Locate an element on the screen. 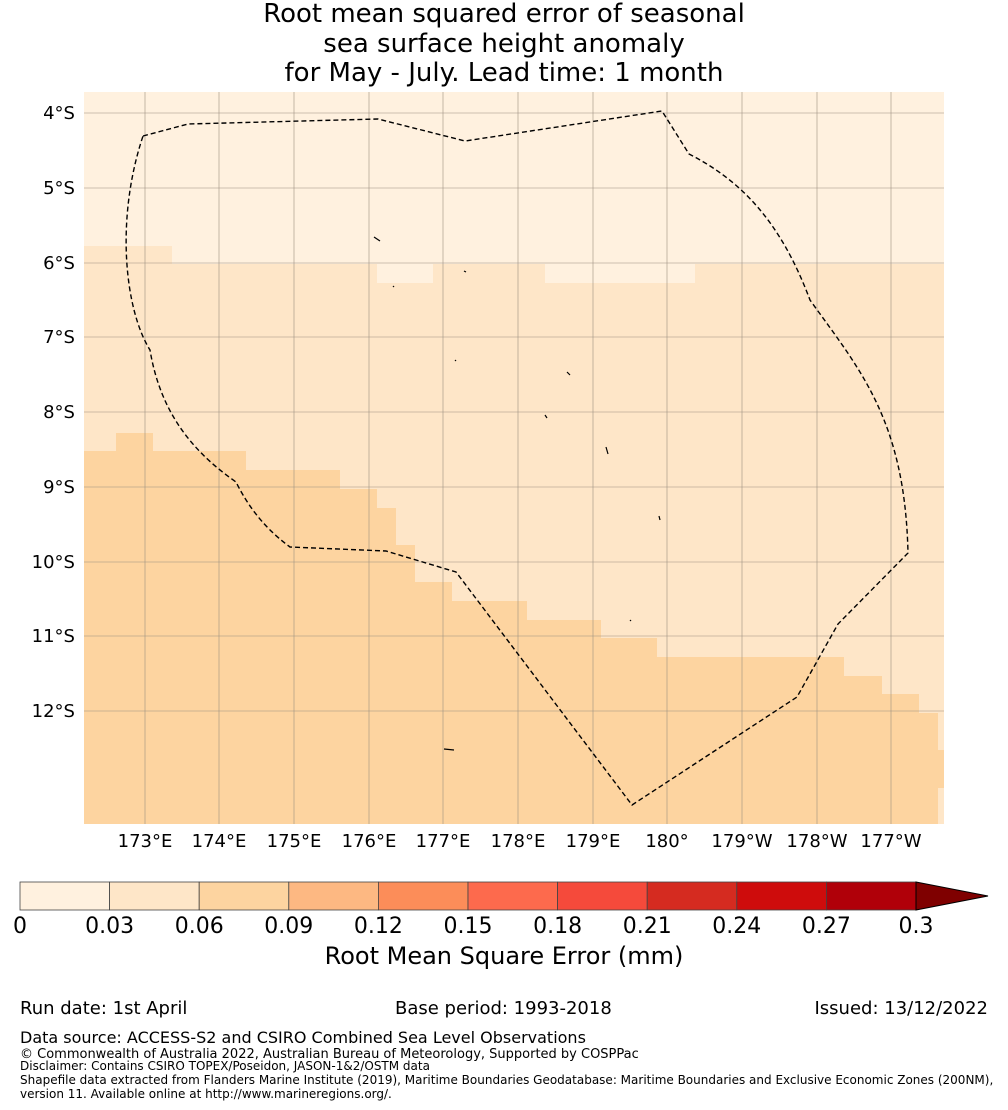 This screenshot has width=1008, height=1110. issued-date: Issued: 13/12/2022 is located at coordinates (901, 1008).